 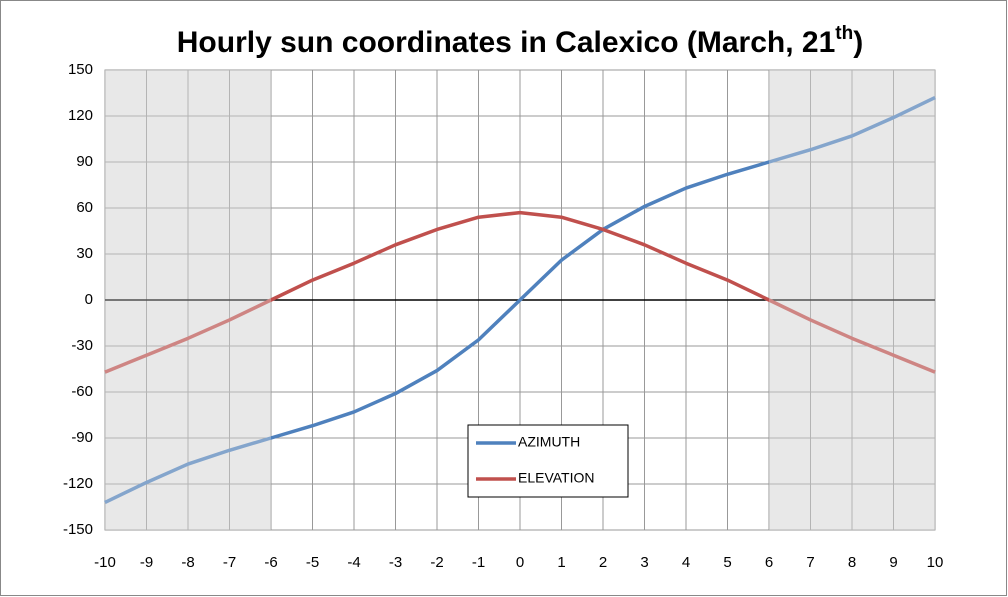 What do you see at coordinates (520, 562) in the screenshot?
I see `x-tick-label: 0` at bounding box center [520, 562].